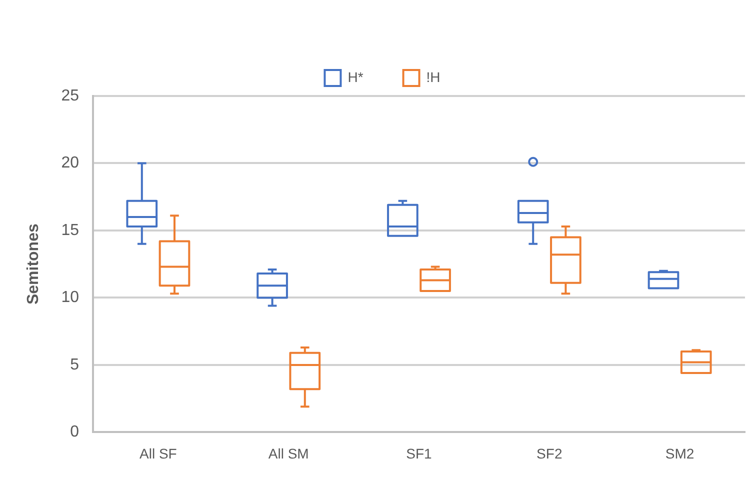  I want to click on x-tick-label: SF2, so click(549, 453).